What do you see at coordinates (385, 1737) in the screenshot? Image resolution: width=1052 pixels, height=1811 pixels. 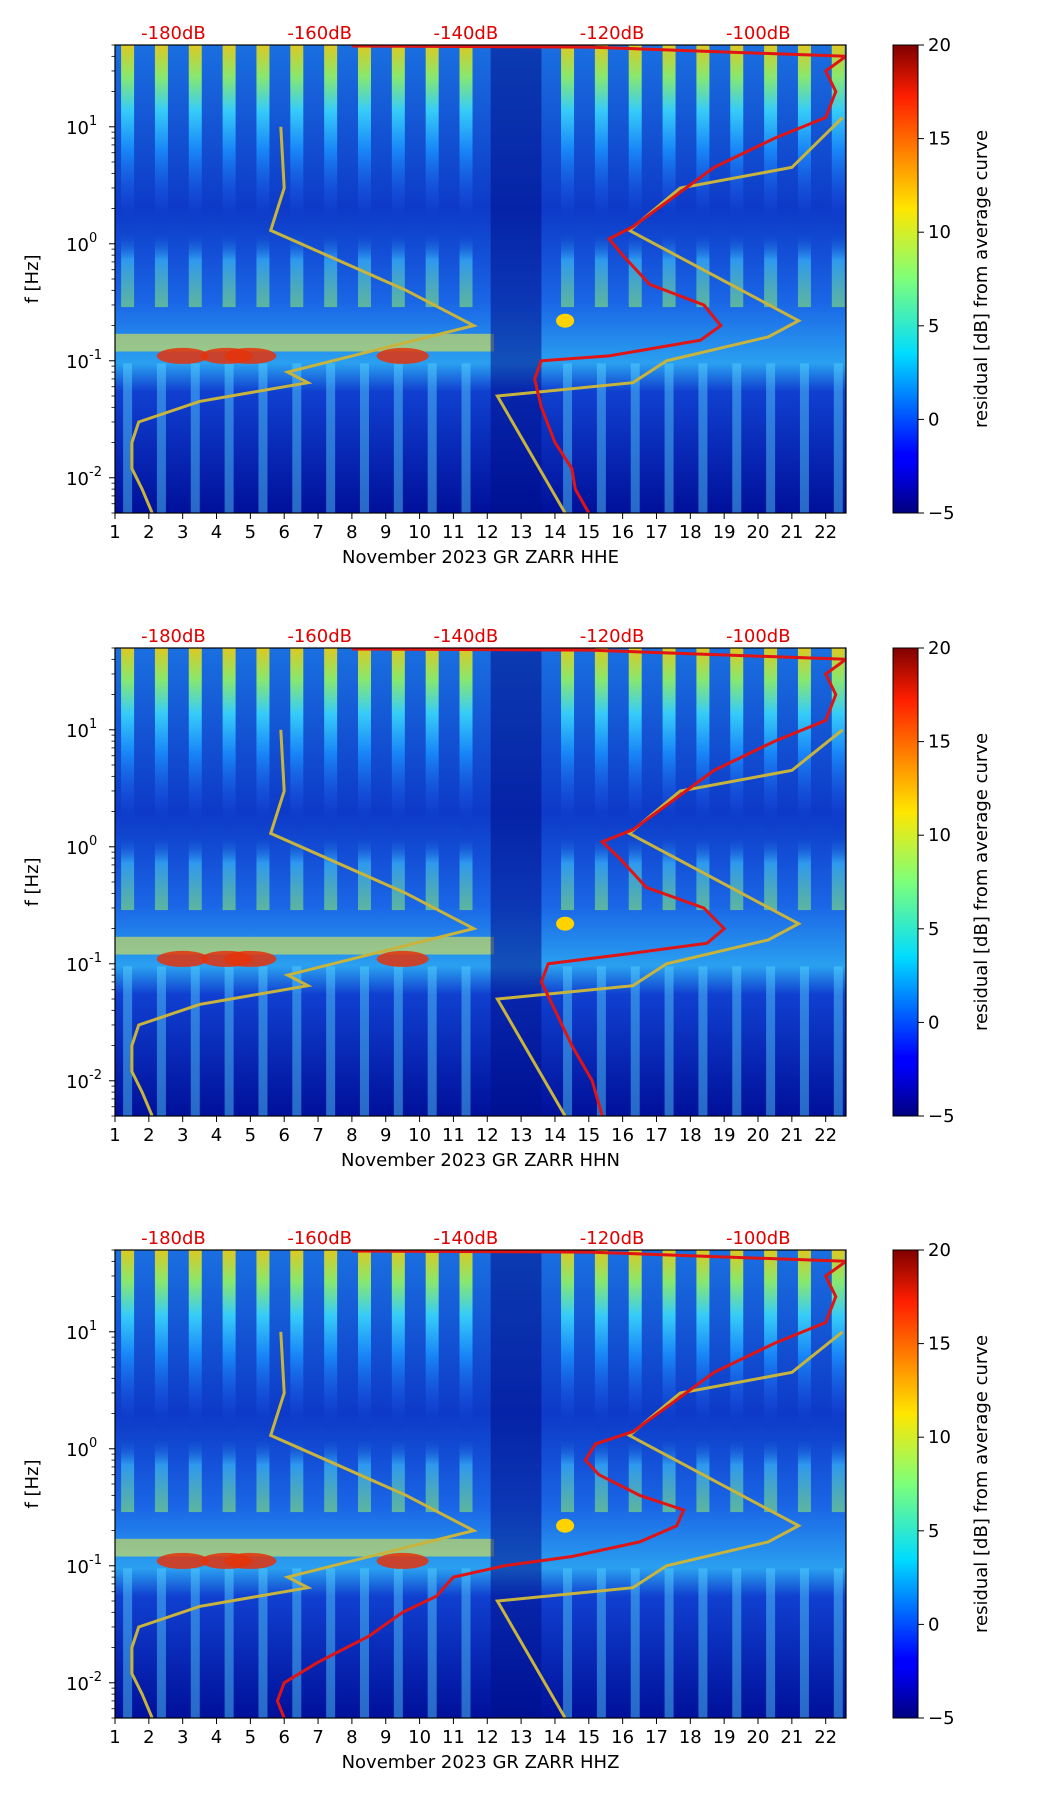 I see `x-tick-label: 9` at bounding box center [385, 1737].